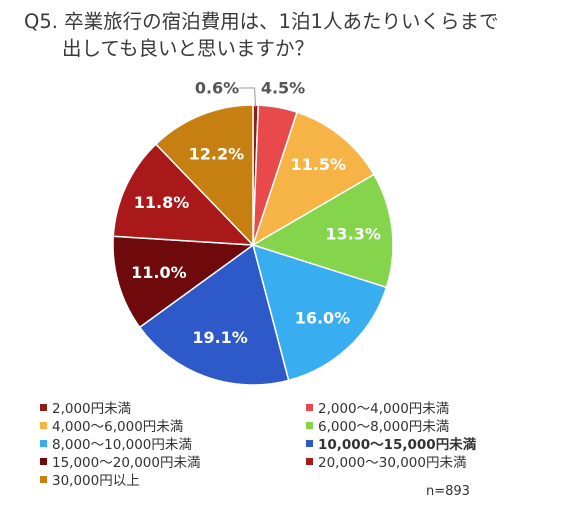 The width and height of the screenshot is (585, 511). I want to click on legend-label: 6,000〜8,000円未満, so click(384, 427).